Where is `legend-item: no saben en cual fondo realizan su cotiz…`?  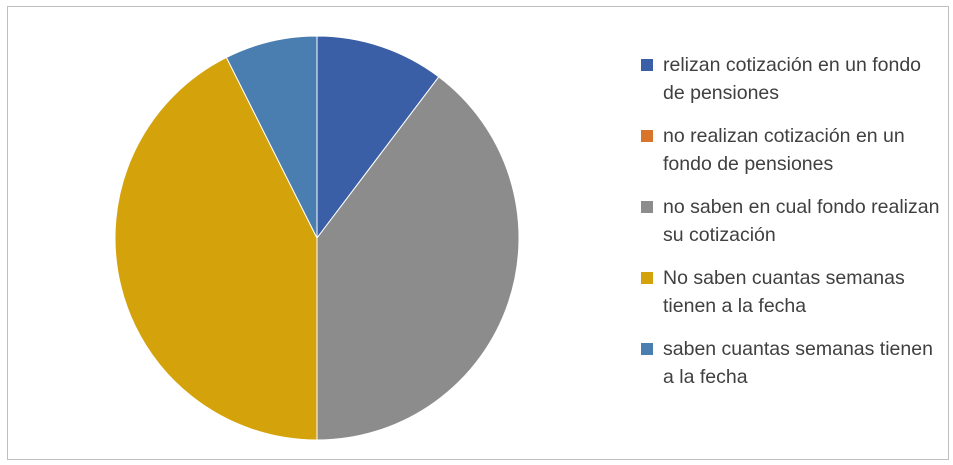 legend-item: no saben en cual fondo realizan su cotiz… is located at coordinates (791, 221).